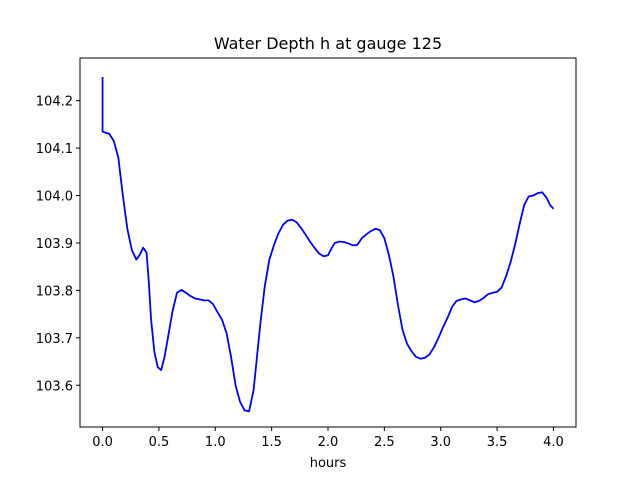  I want to click on y-axis: 103.6 103.7 103.8 103.9 104.0 104.1 104.2, so click(58, 244).